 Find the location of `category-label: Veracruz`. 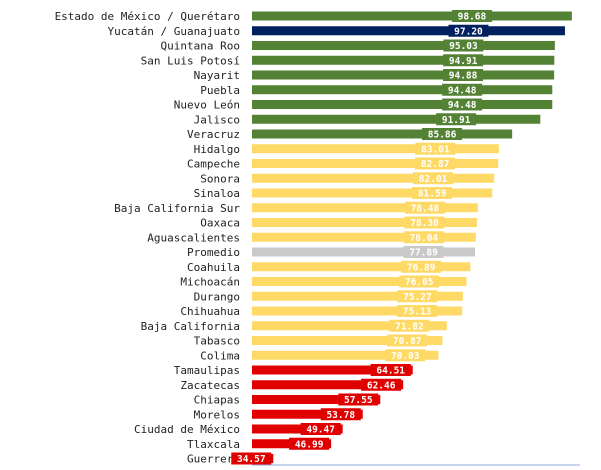

category-label: Veracruz is located at coordinates (213, 134).